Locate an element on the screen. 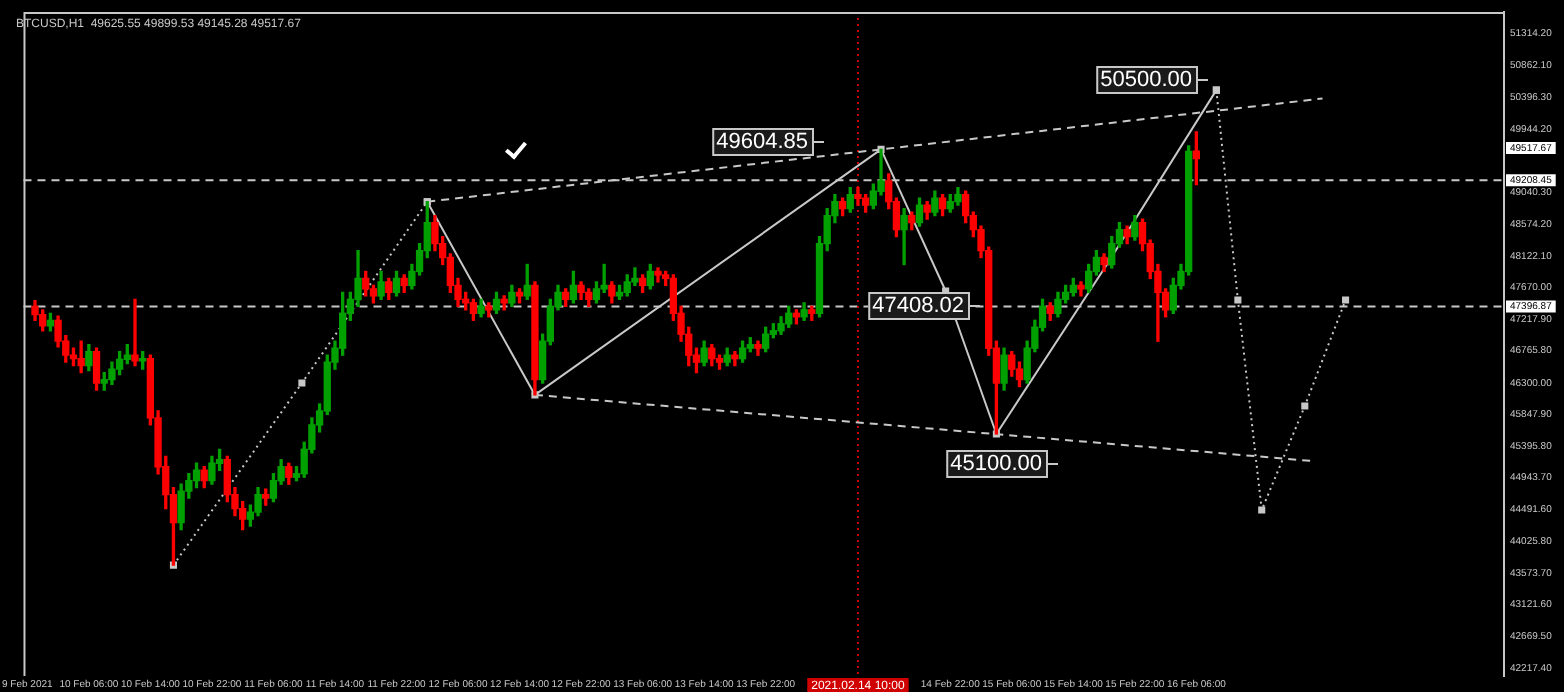 The image size is (1564, 692). annotation: 47408.02 is located at coordinates (918, 306).